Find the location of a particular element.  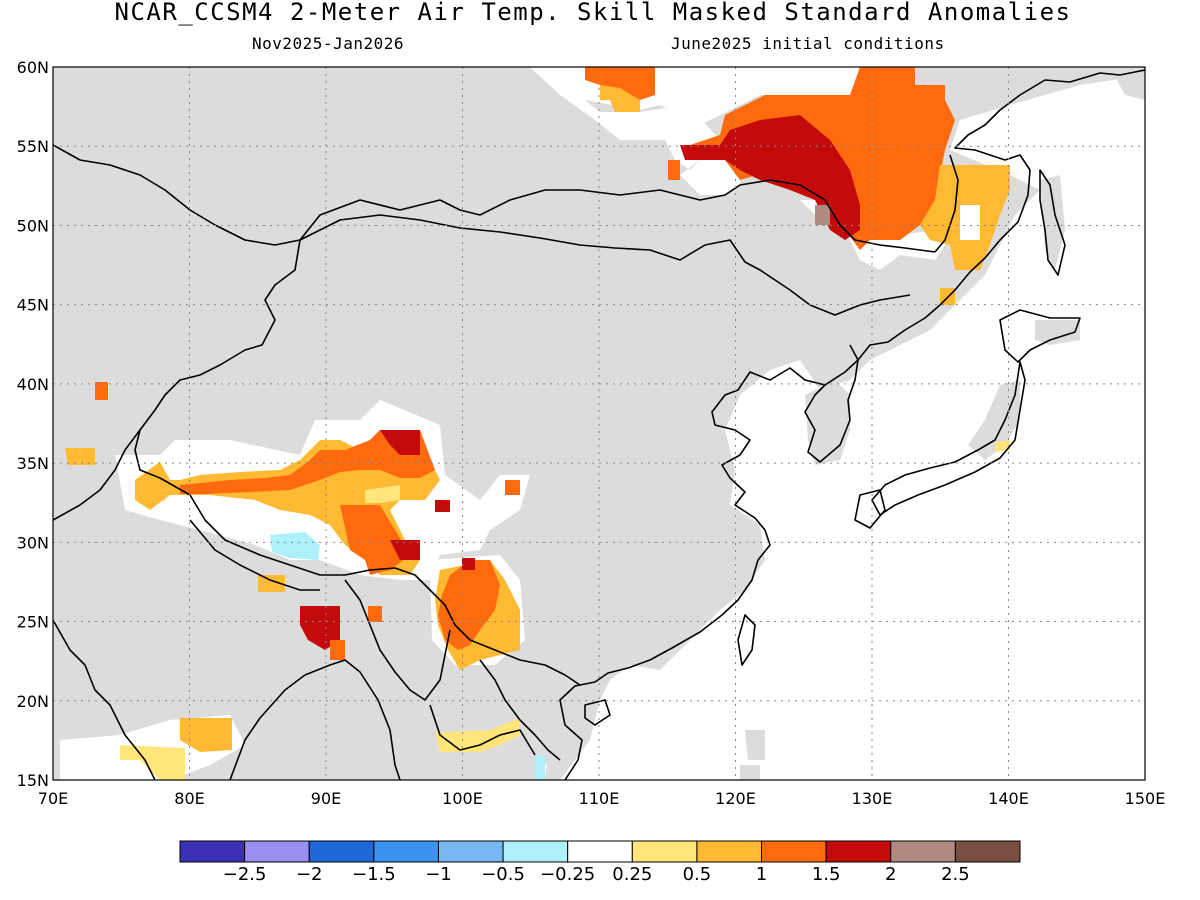

anomaly-region-bengal-red is located at coordinates (320, 628).